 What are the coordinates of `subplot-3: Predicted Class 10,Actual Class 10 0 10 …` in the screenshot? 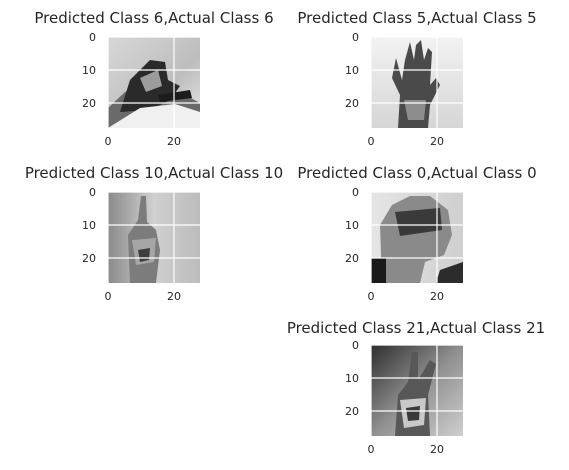 It's located at (154, 233).